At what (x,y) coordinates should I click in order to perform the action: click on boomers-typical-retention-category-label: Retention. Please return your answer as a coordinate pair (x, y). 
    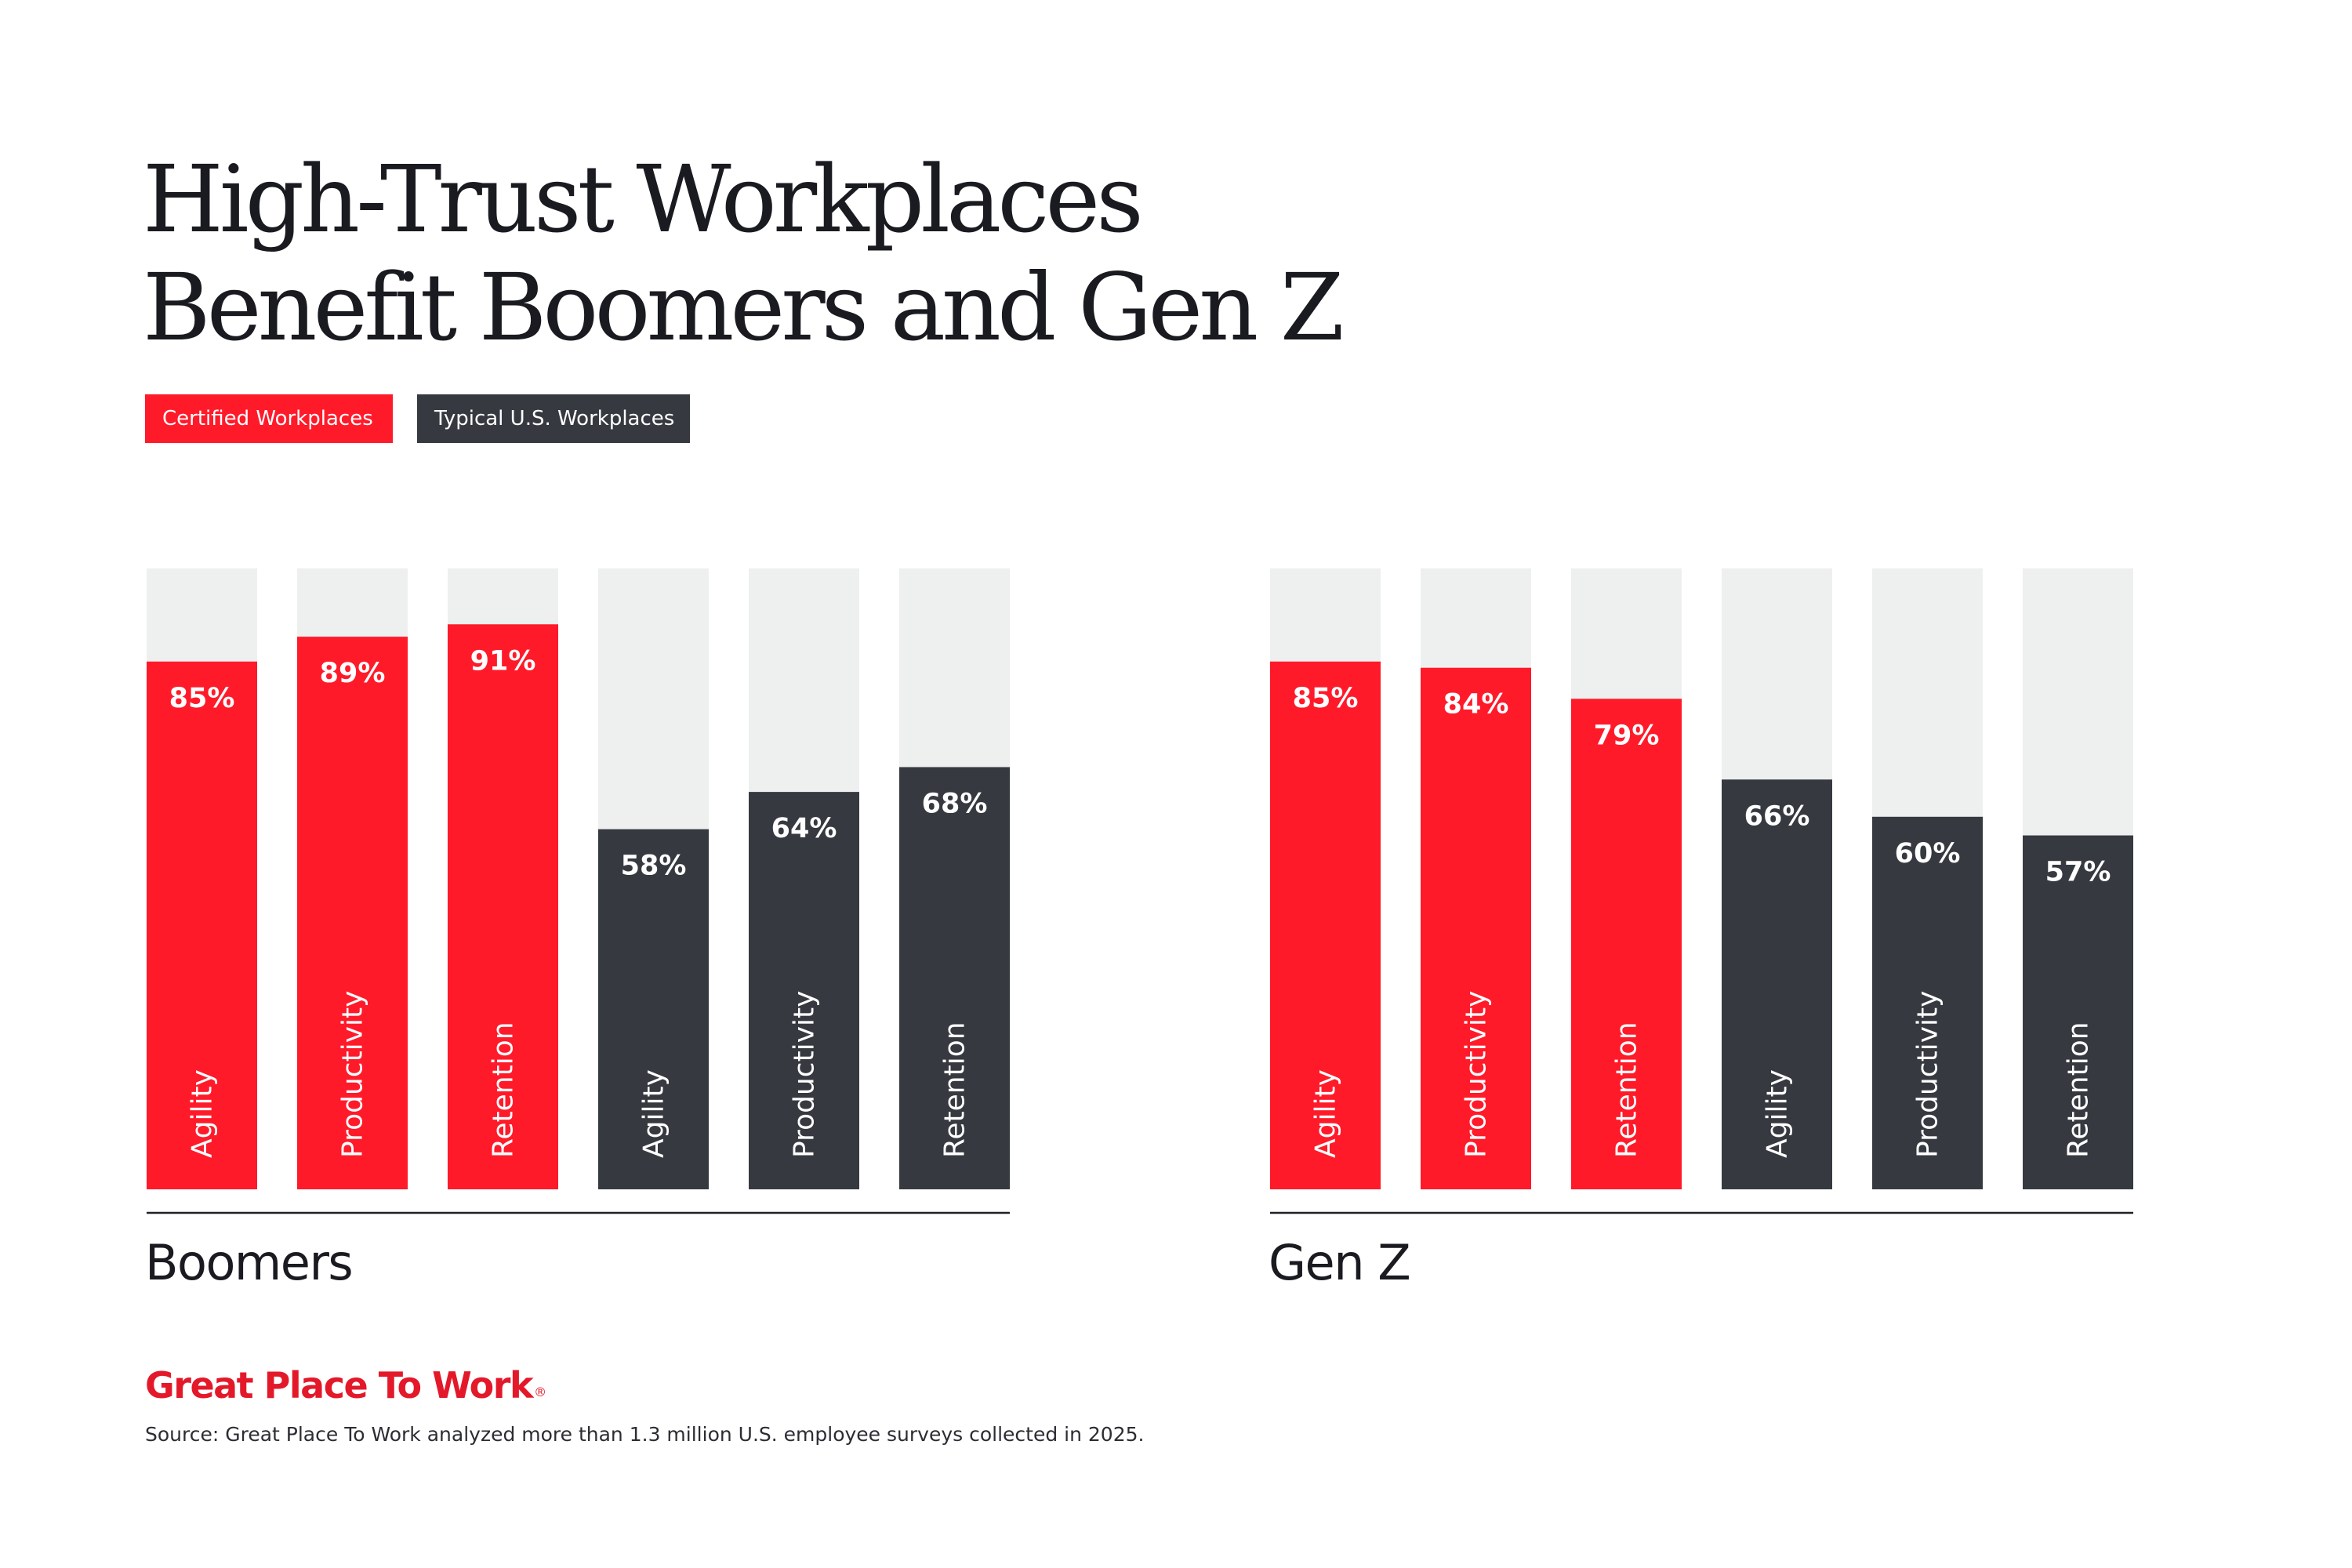
    Looking at the image, I should click on (955, 1090).